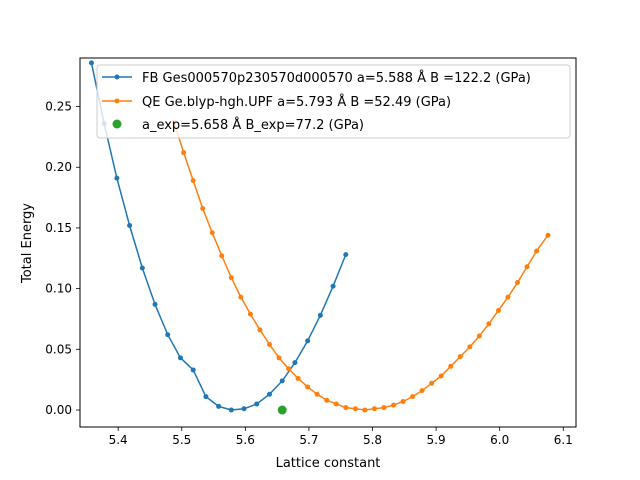 This screenshot has height=480, width=640. What do you see at coordinates (181, 440) in the screenshot?
I see `x-tick-label: 5.5` at bounding box center [181, 440].